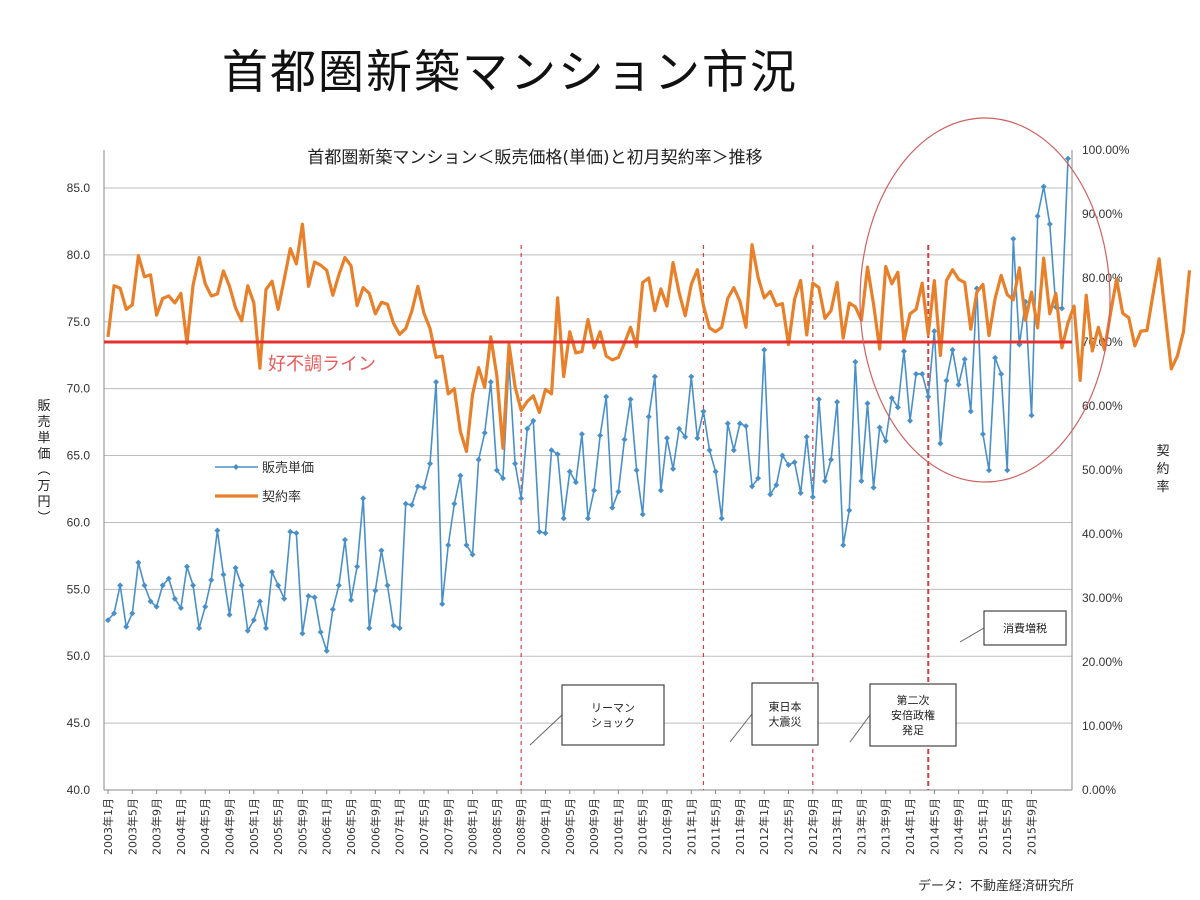 This screenshot has width=1200, height=900. Describe the element at coordinates (79, 790) in the screenshot. I see `left-y-tick-label: 40.0` at that location.